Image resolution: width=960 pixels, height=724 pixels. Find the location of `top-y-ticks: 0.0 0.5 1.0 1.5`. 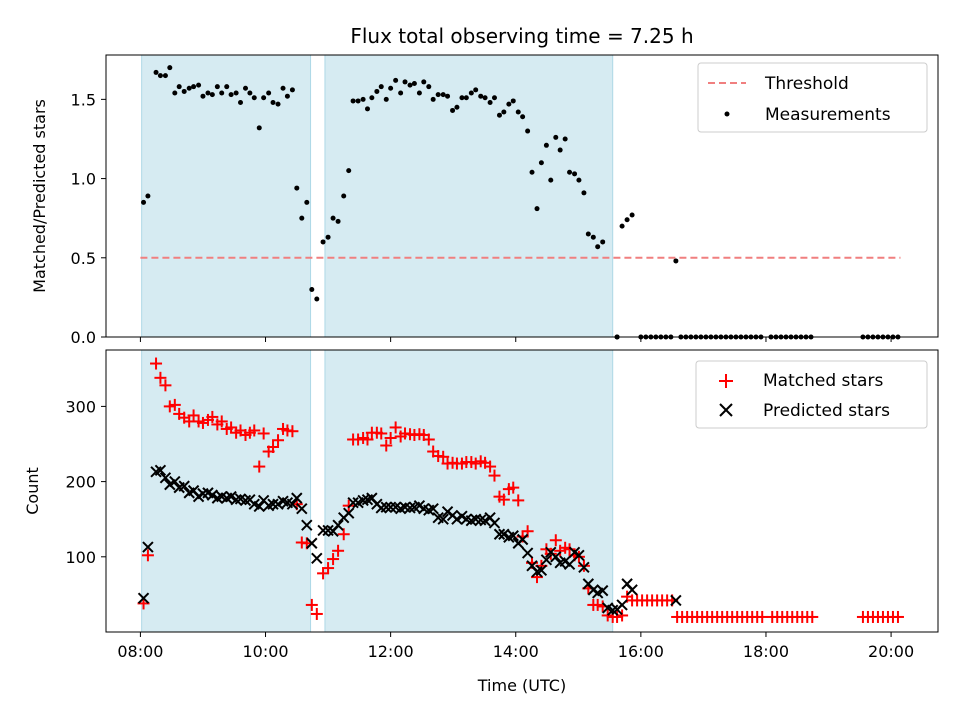

top-y-ticks: 0.0 0.5 1.0 1.5 is located at coordinates (88, 218).